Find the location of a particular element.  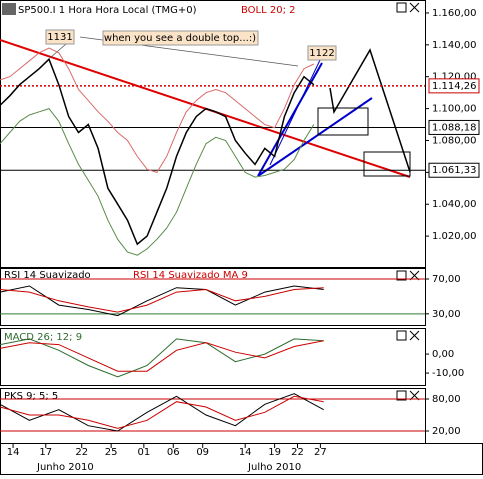

price-label: 1.061,33 is located at coordinates (454, 170).